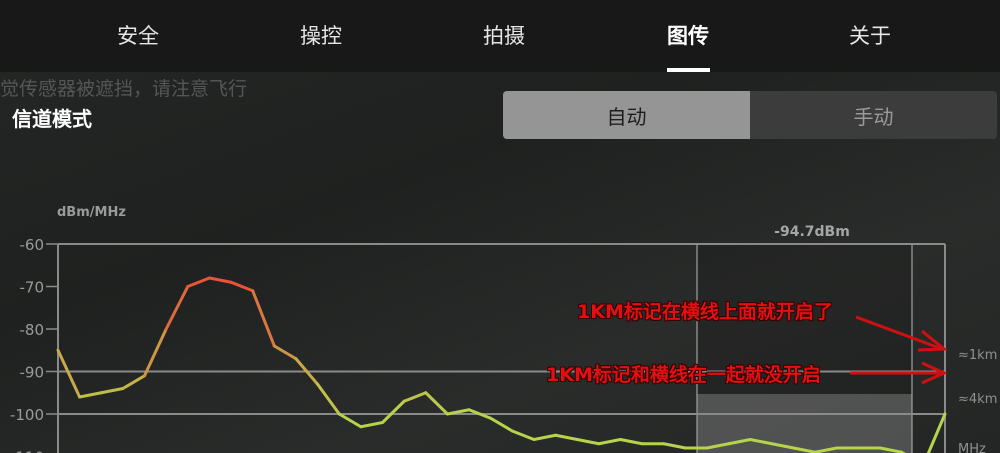 The width and height of the screenshot is (1000, 453). Describe the element at coordinates (977, 399) in the screenshot. I see `marker-4km: ≈4km` at that location.